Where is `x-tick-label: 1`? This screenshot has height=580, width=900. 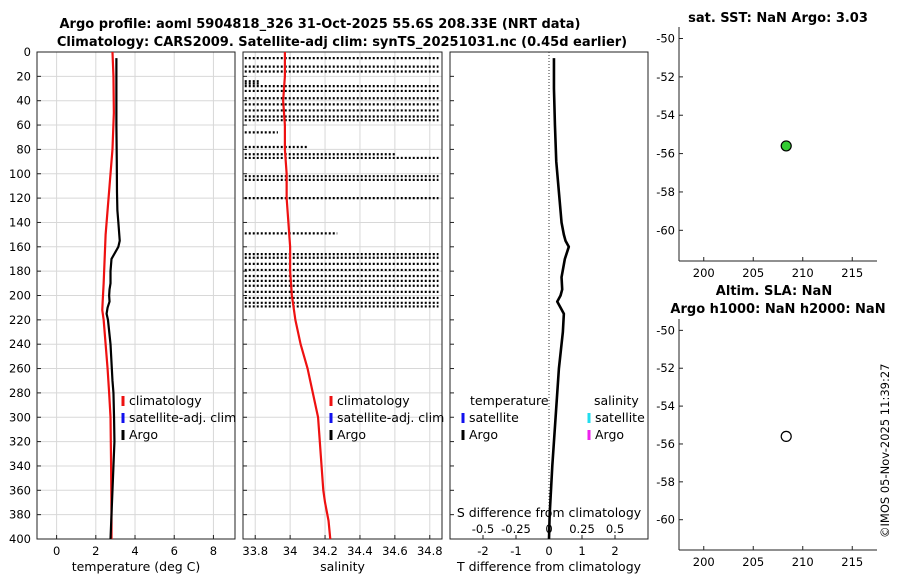
x-tick-label: 1 is located at coordinates (581, 551).